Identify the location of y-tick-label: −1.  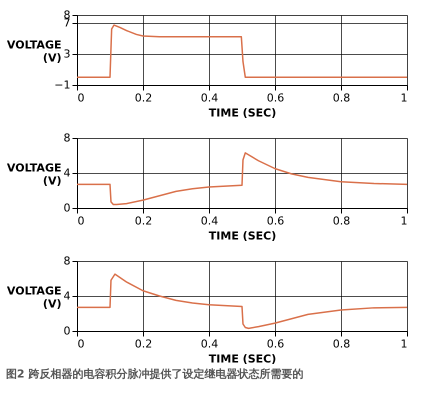
(62, 85).